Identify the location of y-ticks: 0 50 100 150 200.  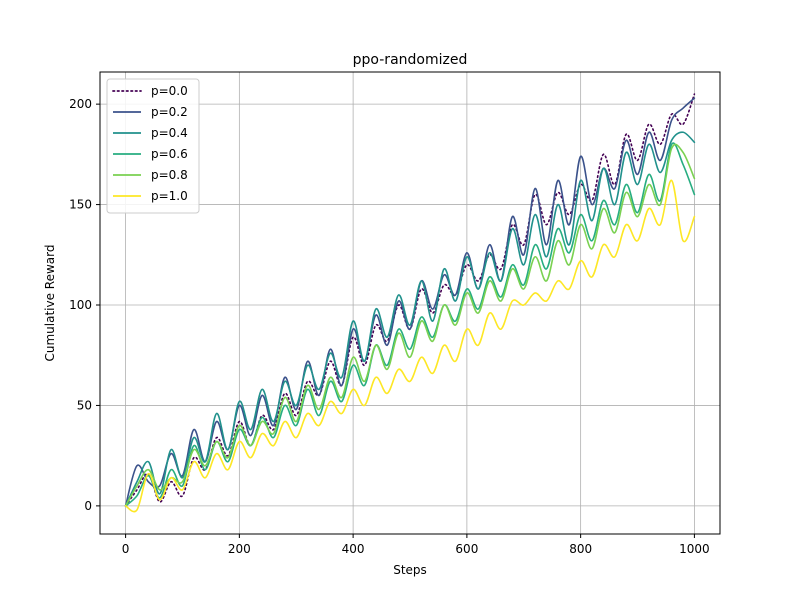
(84, 305).